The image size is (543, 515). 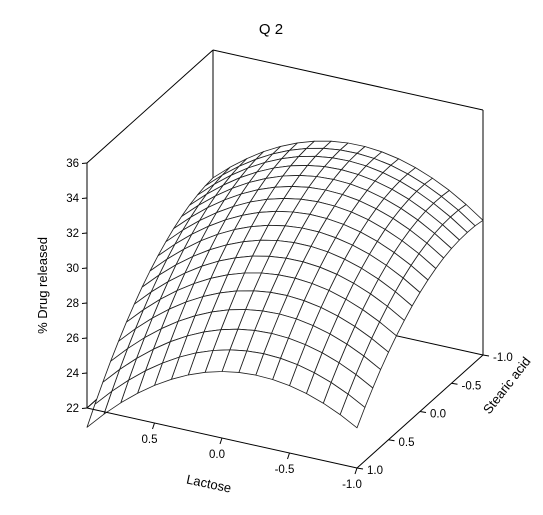 What do you see at coordinates (503, 358) in the screenshot?
I see `y-tick-label: -1.0` at bounding box center [503, 358].